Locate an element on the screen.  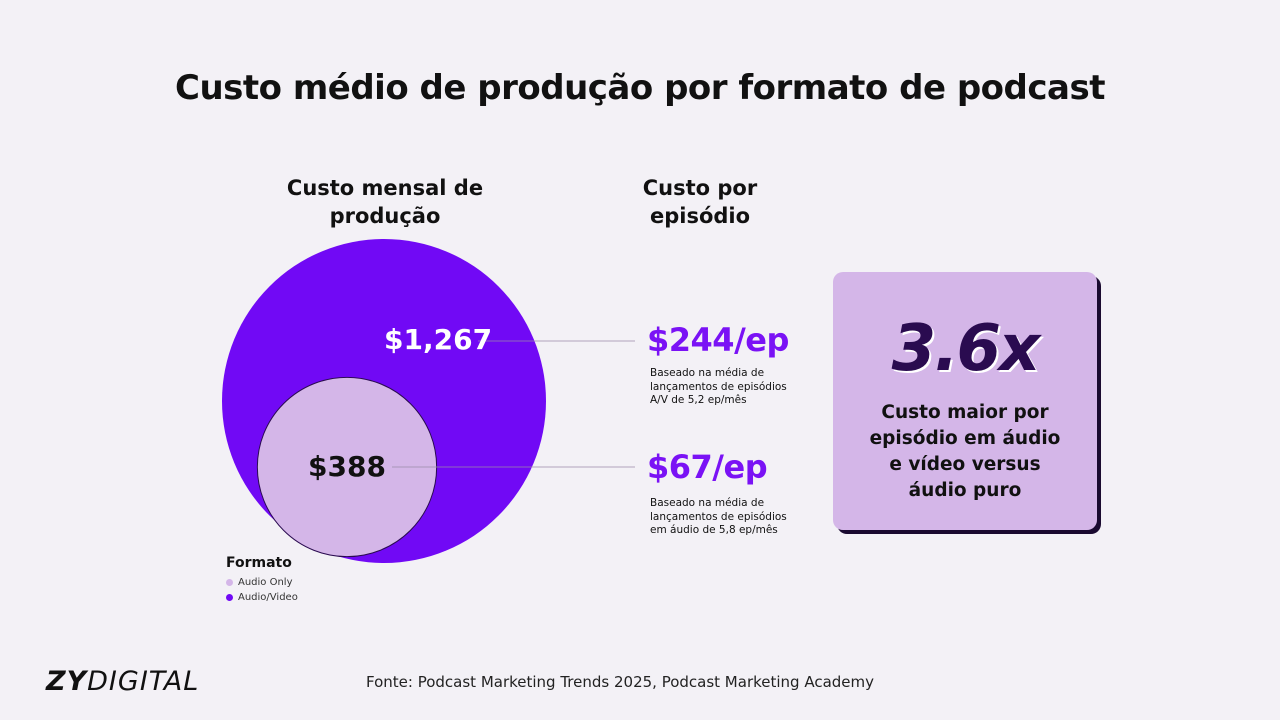
logo-bold: ZY is located at coordinates (67, 681).